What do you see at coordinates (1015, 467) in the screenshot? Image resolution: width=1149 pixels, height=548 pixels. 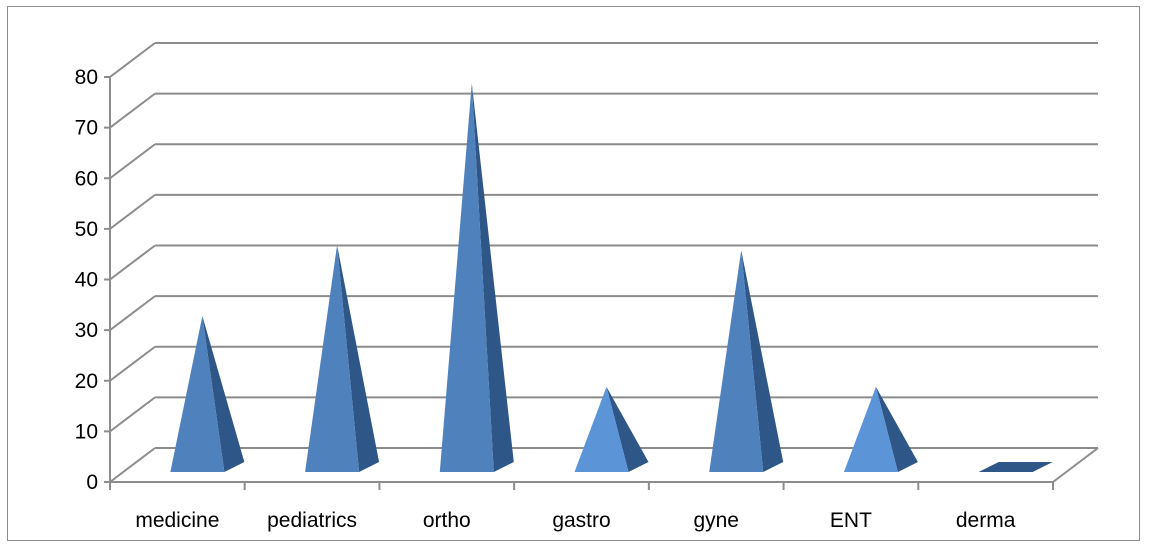 I see `bar-derma` at bounding box center [1015, 467].